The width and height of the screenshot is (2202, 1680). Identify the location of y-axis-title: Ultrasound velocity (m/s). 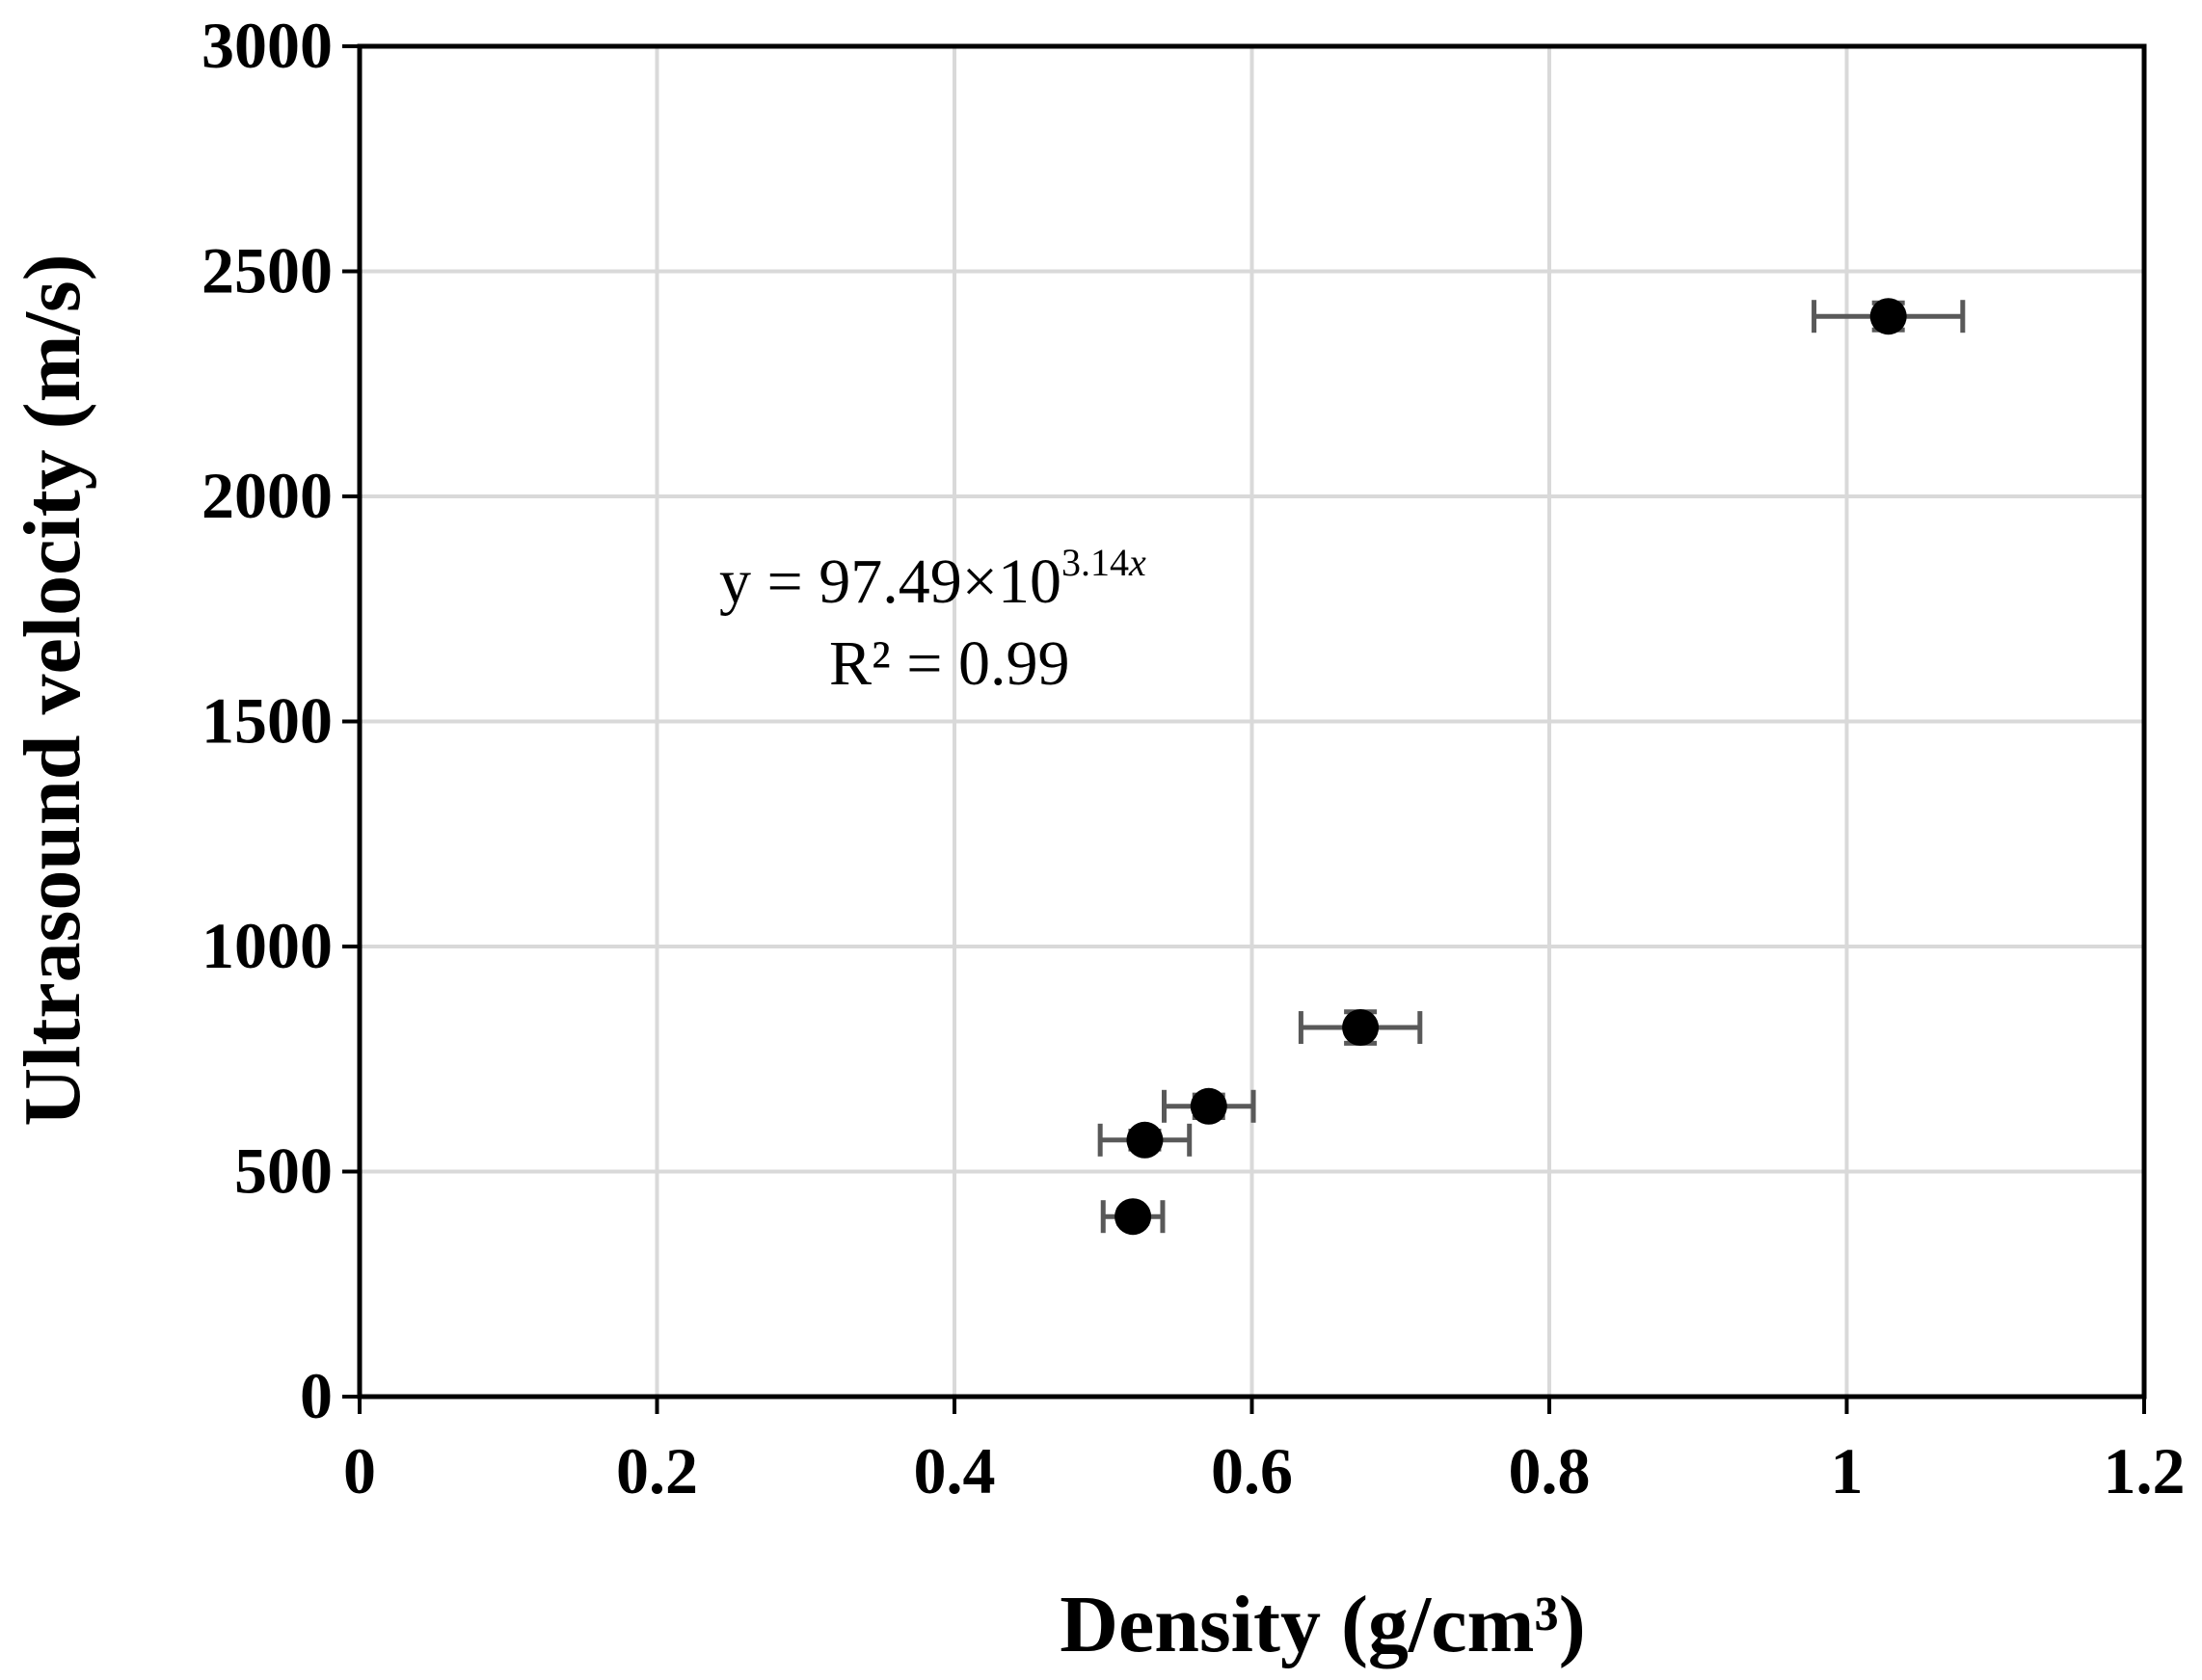
(53, 689).